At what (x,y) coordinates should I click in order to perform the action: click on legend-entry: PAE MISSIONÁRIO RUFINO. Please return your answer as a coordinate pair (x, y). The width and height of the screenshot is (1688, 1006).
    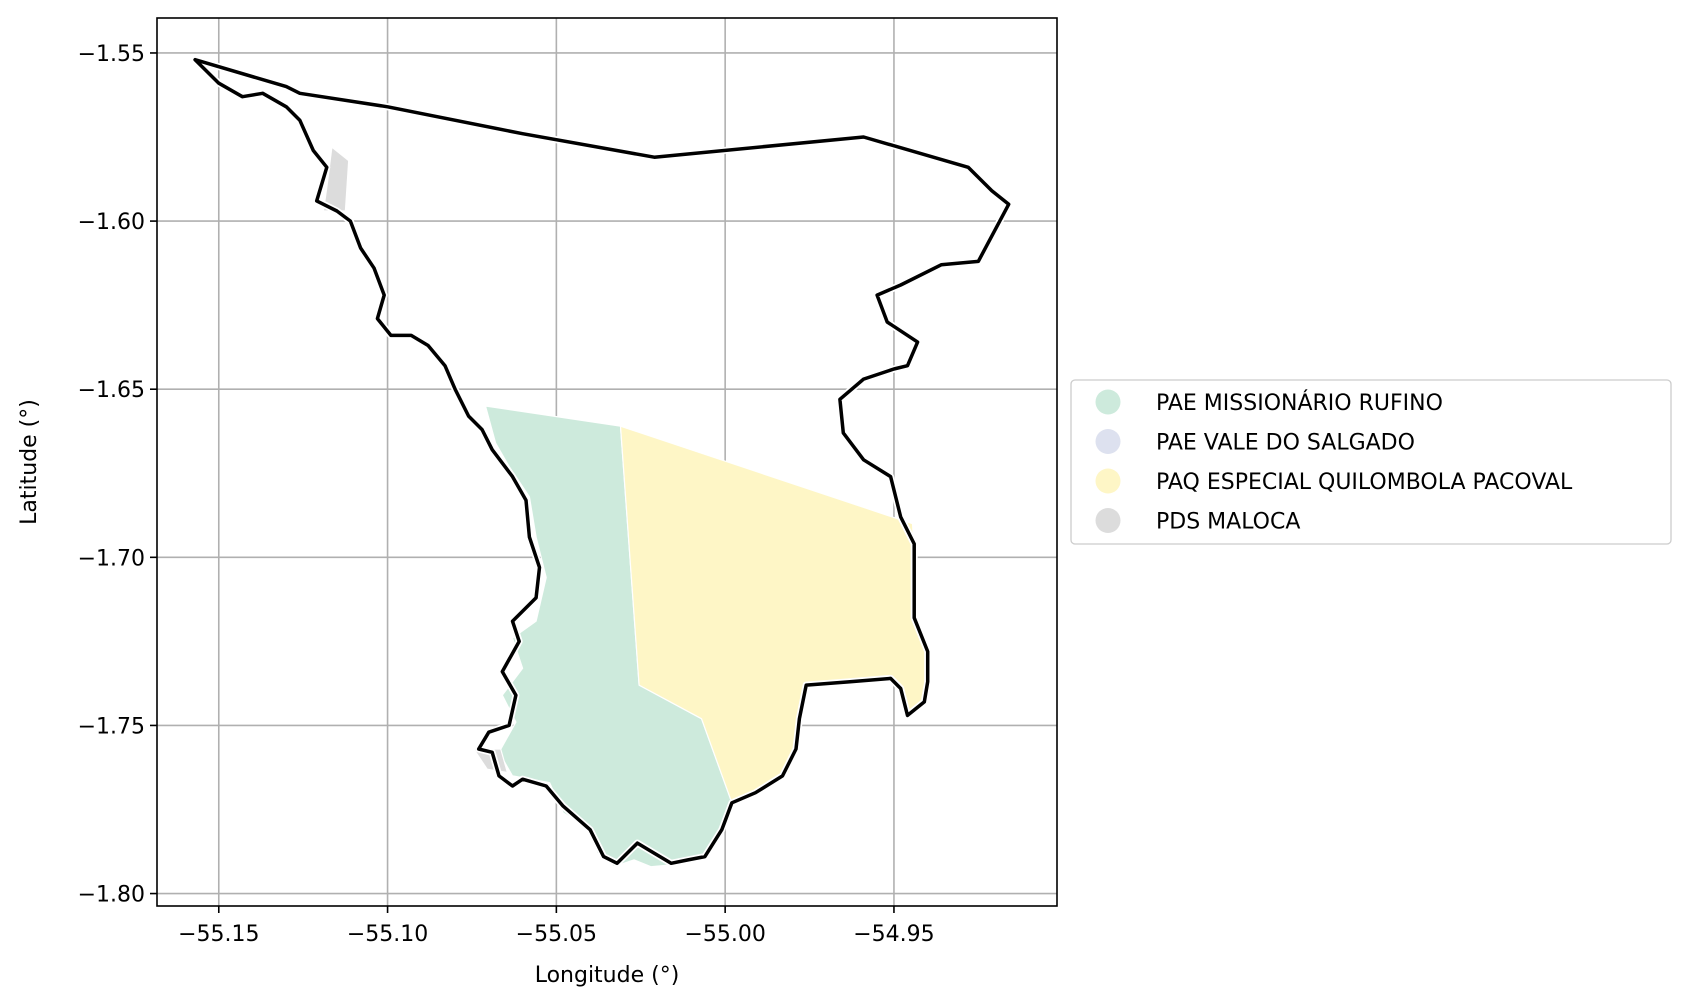
    Looking at the image, I should click on (1269, 402).